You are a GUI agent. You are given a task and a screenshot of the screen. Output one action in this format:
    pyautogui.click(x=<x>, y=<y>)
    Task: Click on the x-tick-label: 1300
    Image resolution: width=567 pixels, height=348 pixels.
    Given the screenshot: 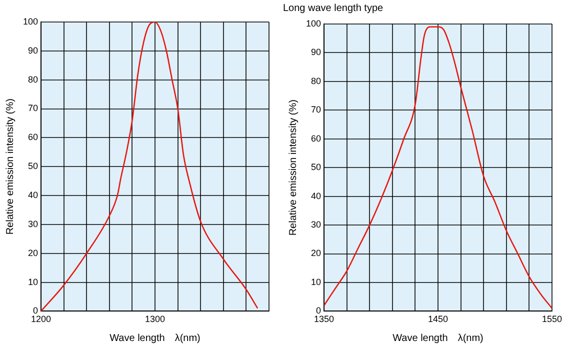 What is the action you would take?
    pyautogui.click(x=155, y=319)
    